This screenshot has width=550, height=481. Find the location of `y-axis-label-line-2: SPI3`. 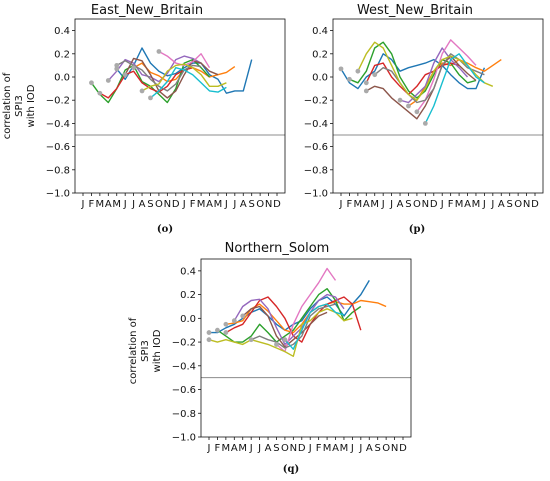

y-axis-label-line-2: SPI3 is located at coordinates (19, 106).